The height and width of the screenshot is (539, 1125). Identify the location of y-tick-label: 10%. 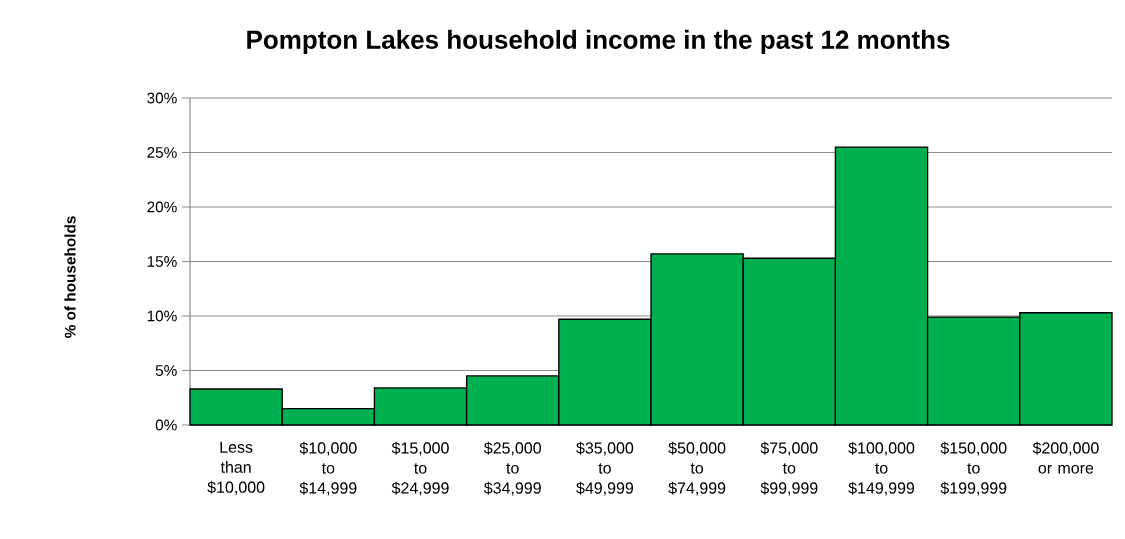
(162, 316).